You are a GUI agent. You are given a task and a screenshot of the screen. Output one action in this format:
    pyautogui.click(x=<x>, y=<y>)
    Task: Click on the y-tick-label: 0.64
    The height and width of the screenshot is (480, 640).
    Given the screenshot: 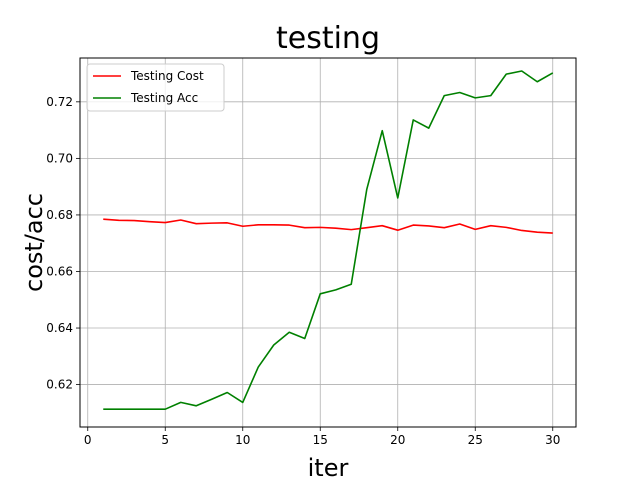 What is the action you would take?
    pyautogui.click(x=59, y=328)
    